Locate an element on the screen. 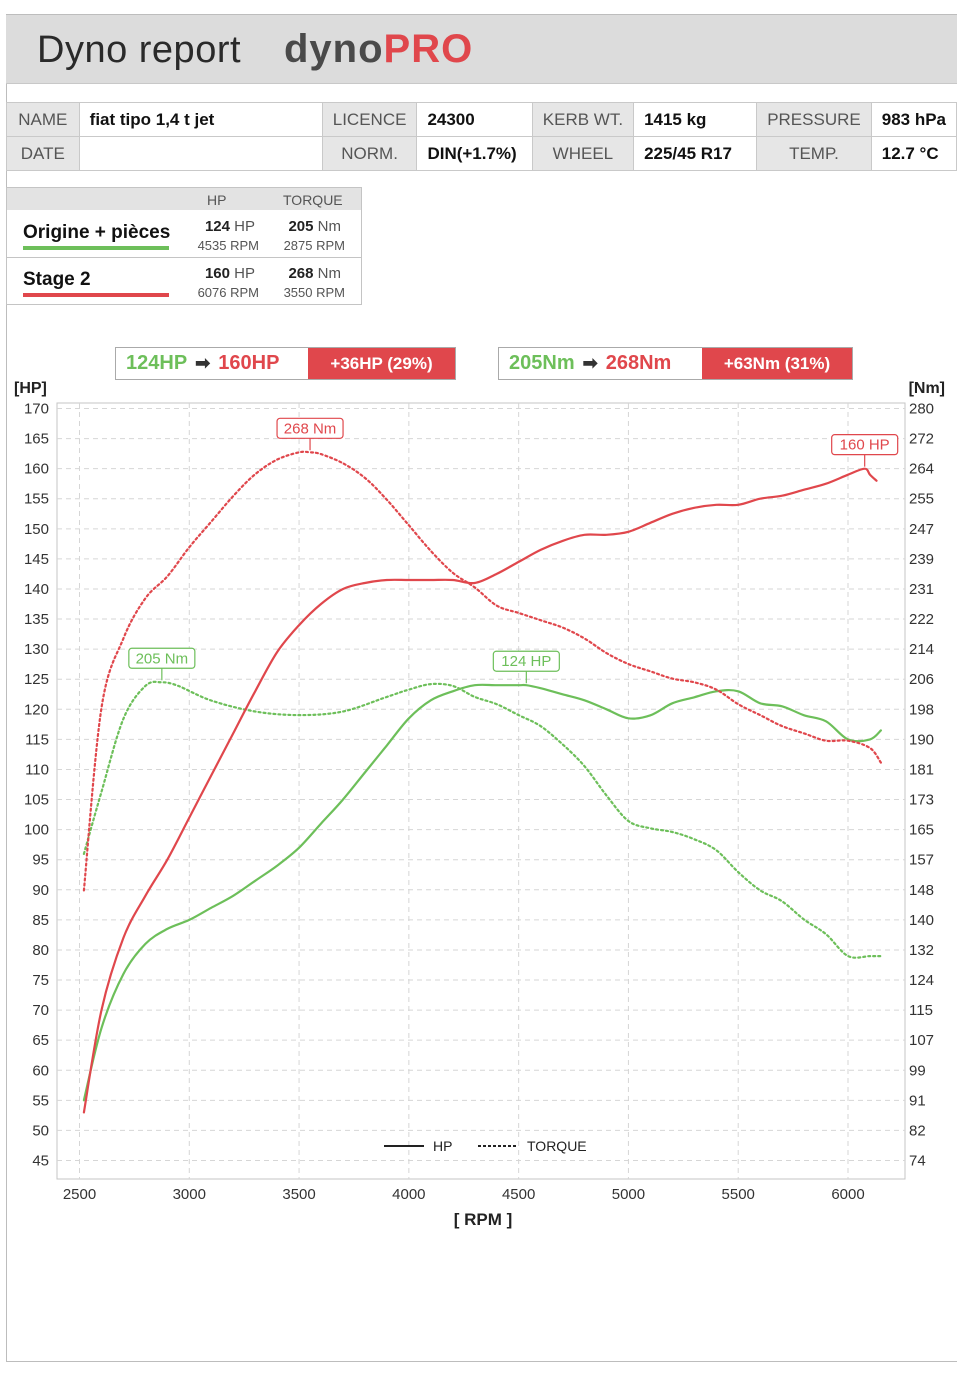 This screenshot has height=1378, width=957. y-left-tick-label: 120 is located at coordinates (36, 709).